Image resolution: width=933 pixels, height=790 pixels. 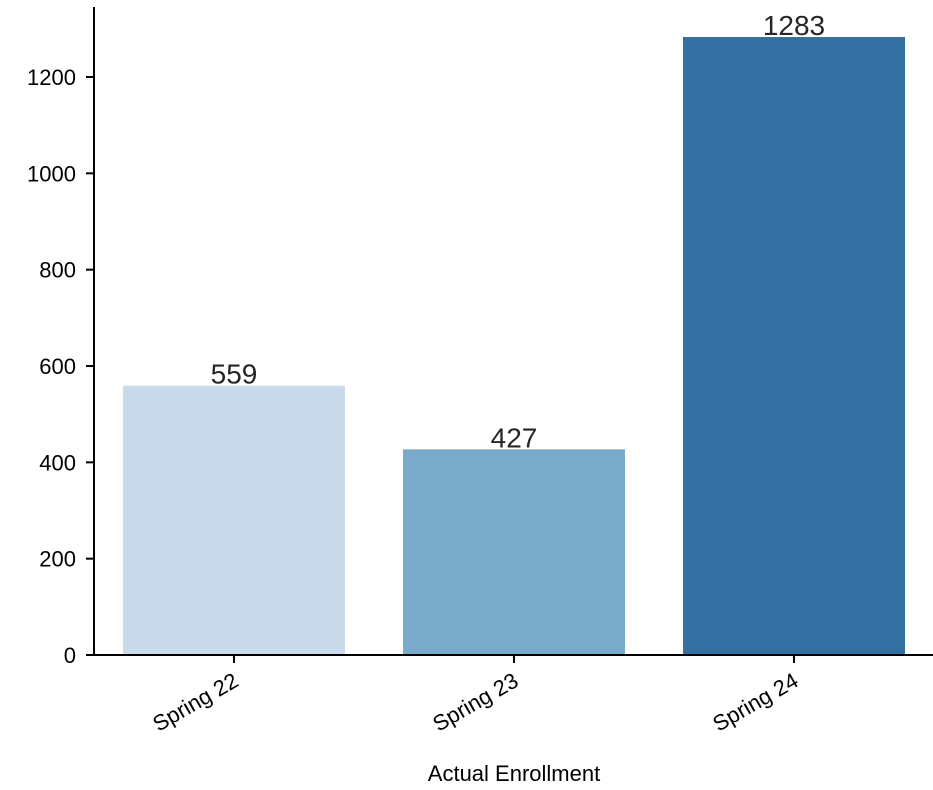 What do you see at coordinates (57, 559) in the screenshot?
I see `y-tick-label: 200` at bounding box center [57, 559].